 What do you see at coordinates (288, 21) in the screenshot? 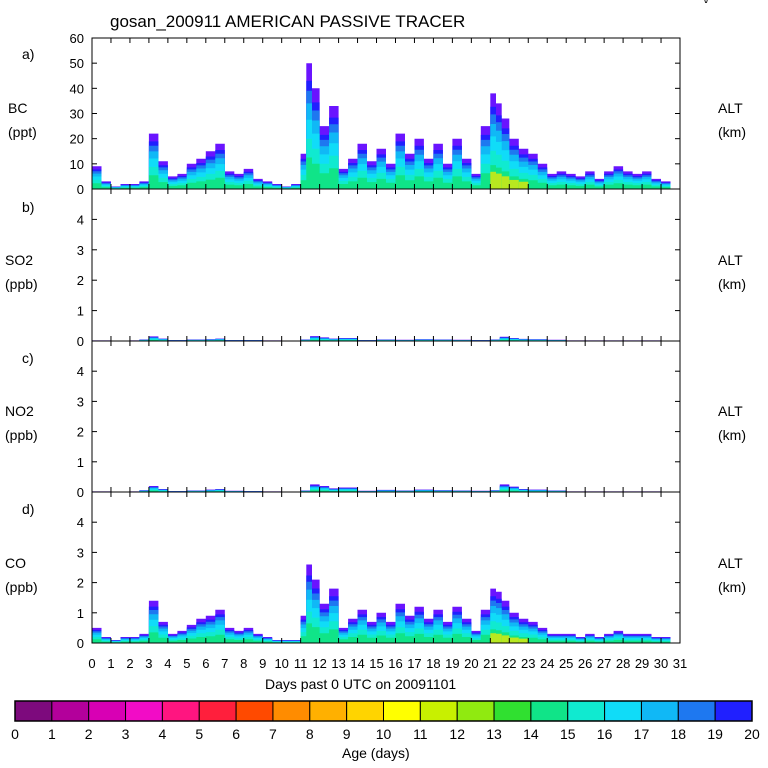
I see `chart-title: gosan_200911 AMERICAN PASSIVE TRACER` at bounding box center [288, 21].